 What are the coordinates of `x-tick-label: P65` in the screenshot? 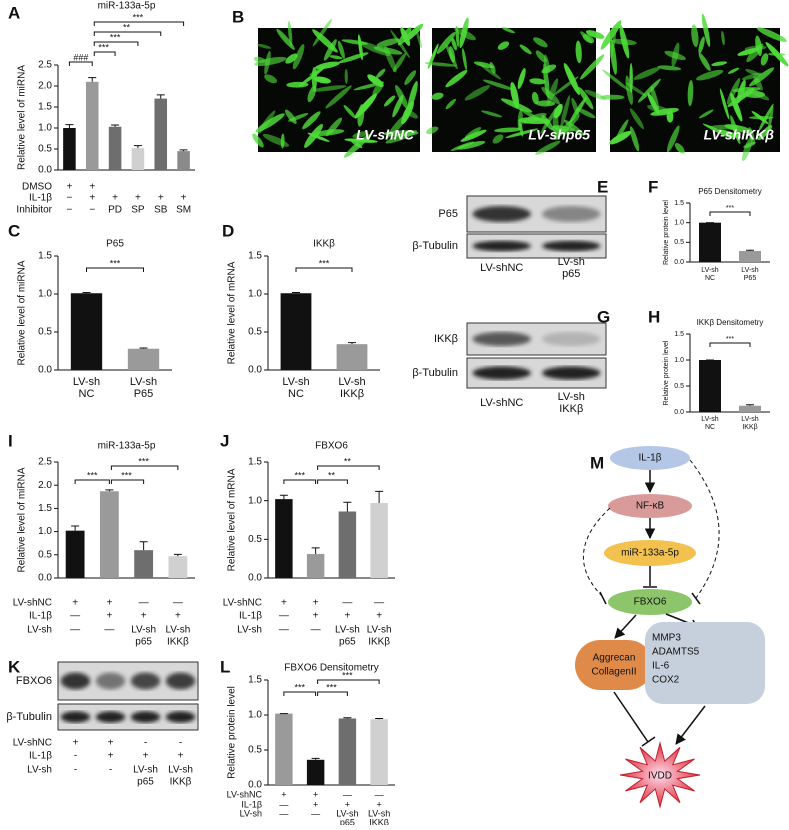 It's located at (144, 394).